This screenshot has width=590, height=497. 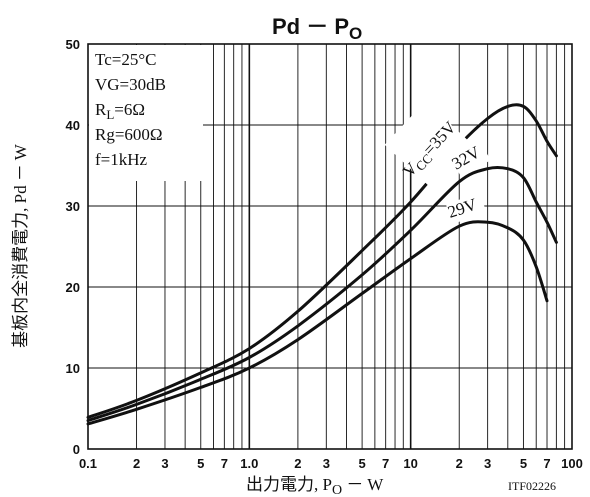 I want to click on y-tick-labels: 0 10 20 30 40 50, so click(x=73, y=247).